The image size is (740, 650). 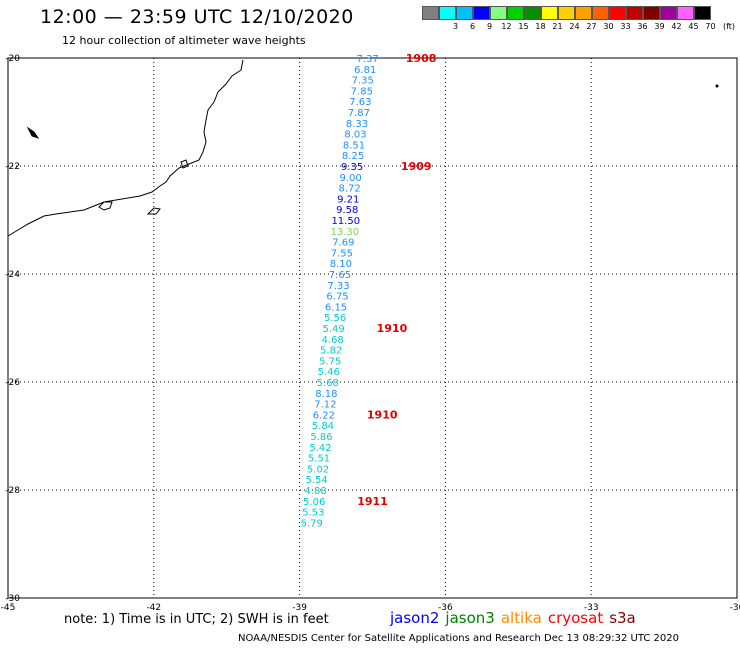 I want to click on lat-tick-label: -22, so click(x=12, y=167).